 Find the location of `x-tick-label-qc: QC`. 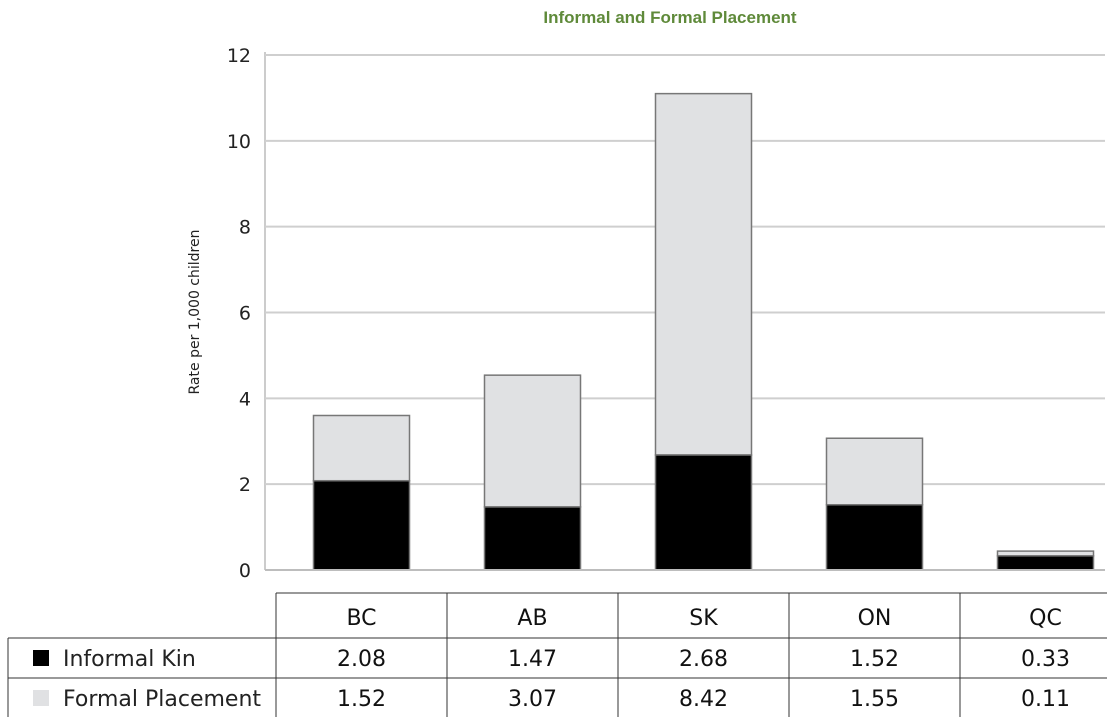

x-tick-label-qc: QC is located at coordinates (1045, 618).